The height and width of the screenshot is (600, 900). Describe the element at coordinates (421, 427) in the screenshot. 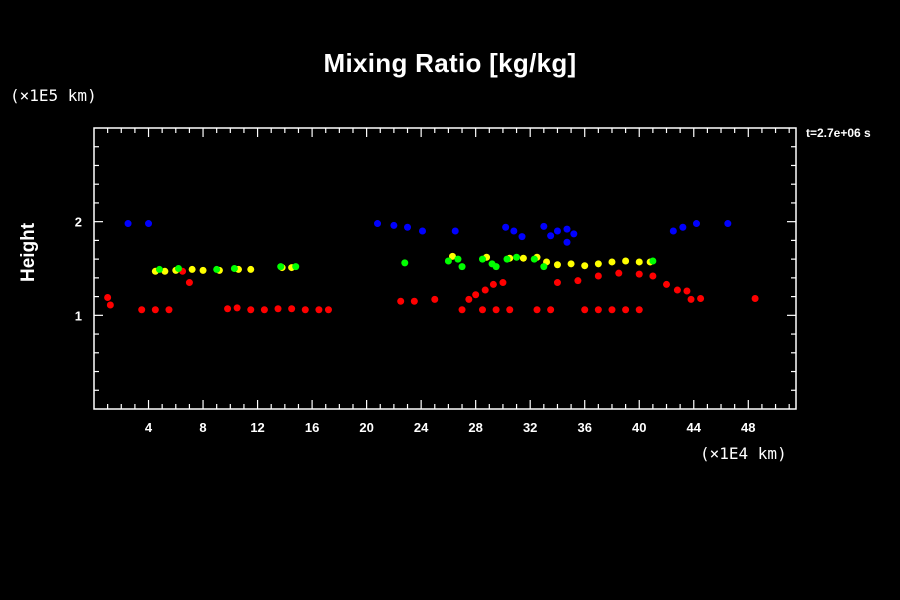

I see `x-tick-label: 24` at that location.